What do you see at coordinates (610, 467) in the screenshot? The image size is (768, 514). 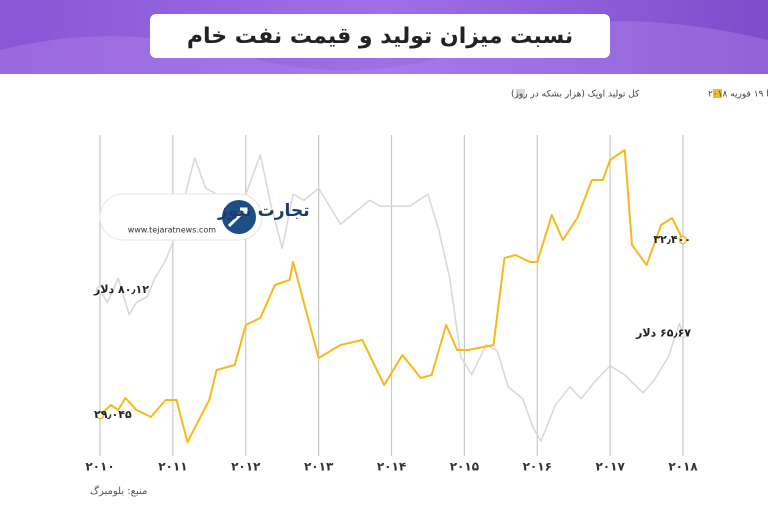 I see `x-tick-label: ۲۰۱۷` at bounding box center [610, 467].